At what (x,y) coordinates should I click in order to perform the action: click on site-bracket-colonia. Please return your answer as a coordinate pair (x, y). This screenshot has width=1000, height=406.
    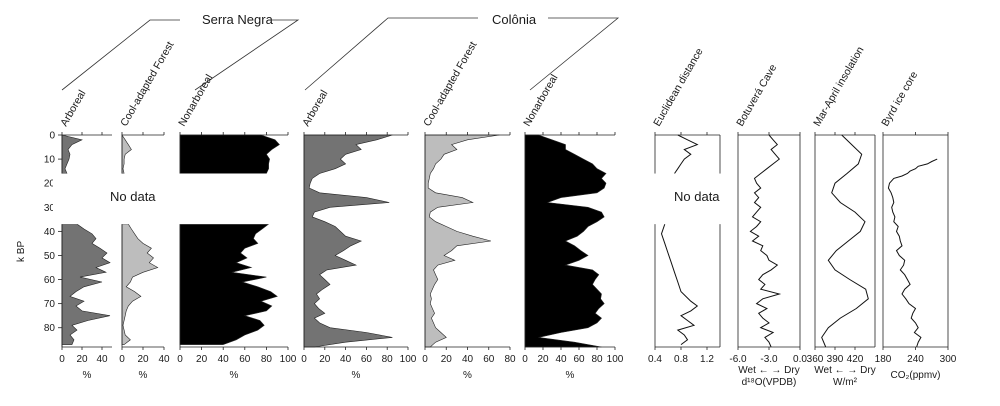
    Looking at the image, I should click on (391, 54).